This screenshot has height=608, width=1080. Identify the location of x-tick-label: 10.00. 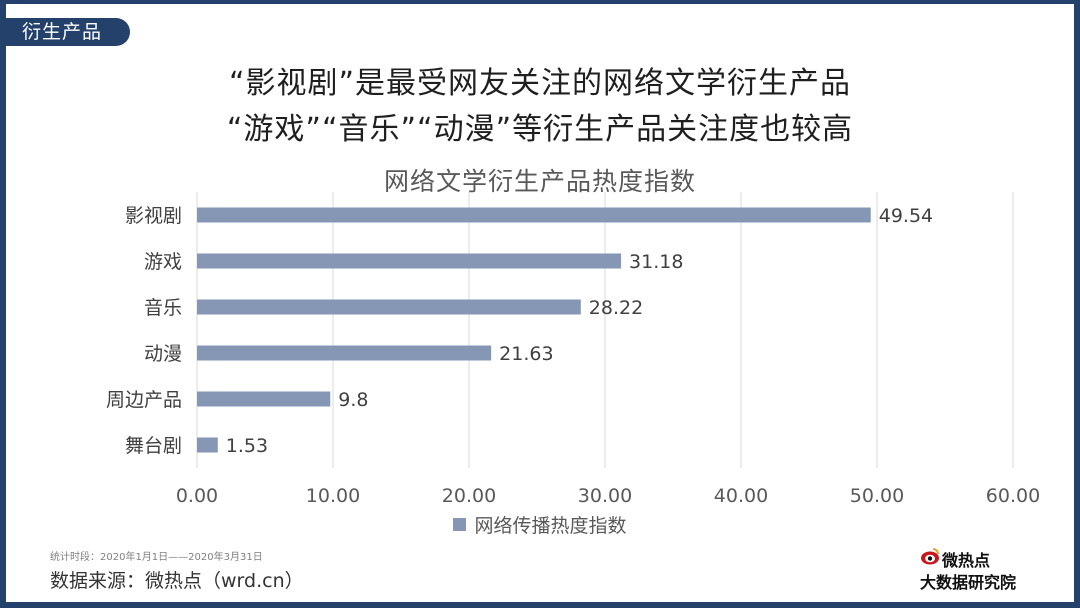
(333, 496).